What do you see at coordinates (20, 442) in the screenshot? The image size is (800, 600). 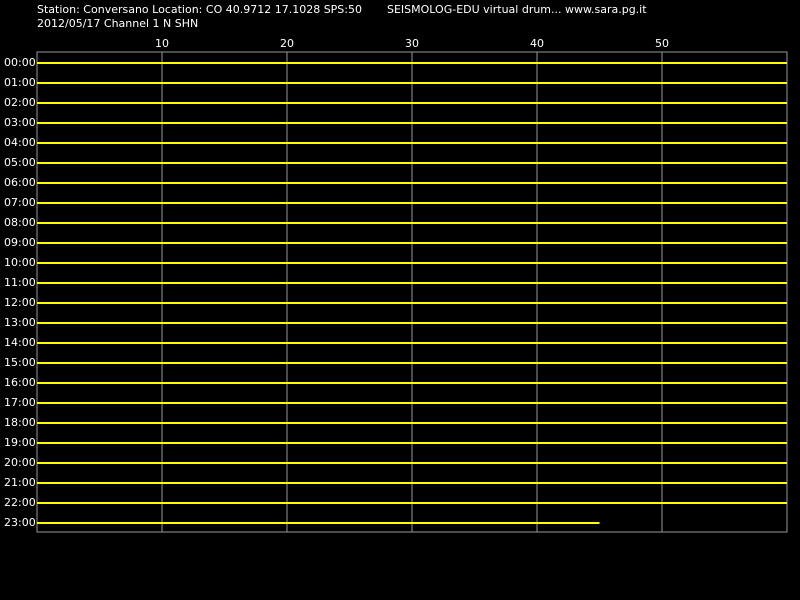 I see `row-label: 19:00` at bounding box center [20, 442].